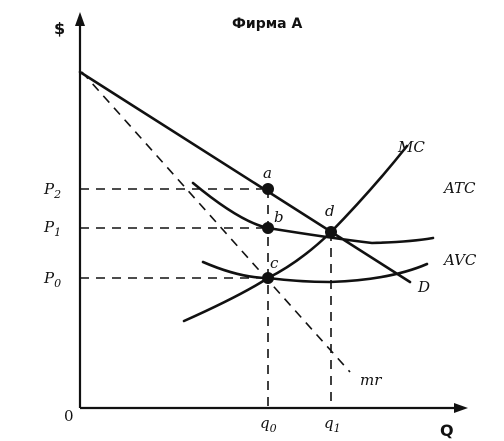 This screenshot has height=441, width=504. Describe the element at coordinates (411, 147) in the screenshot. I see `mc-label: MC` at that location.